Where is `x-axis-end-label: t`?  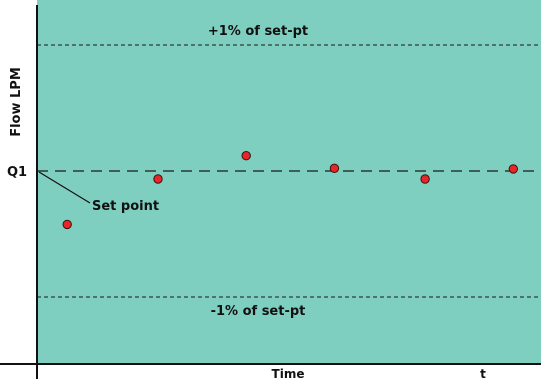 x-axis-end-label: t is located at coordinates (483, 373).